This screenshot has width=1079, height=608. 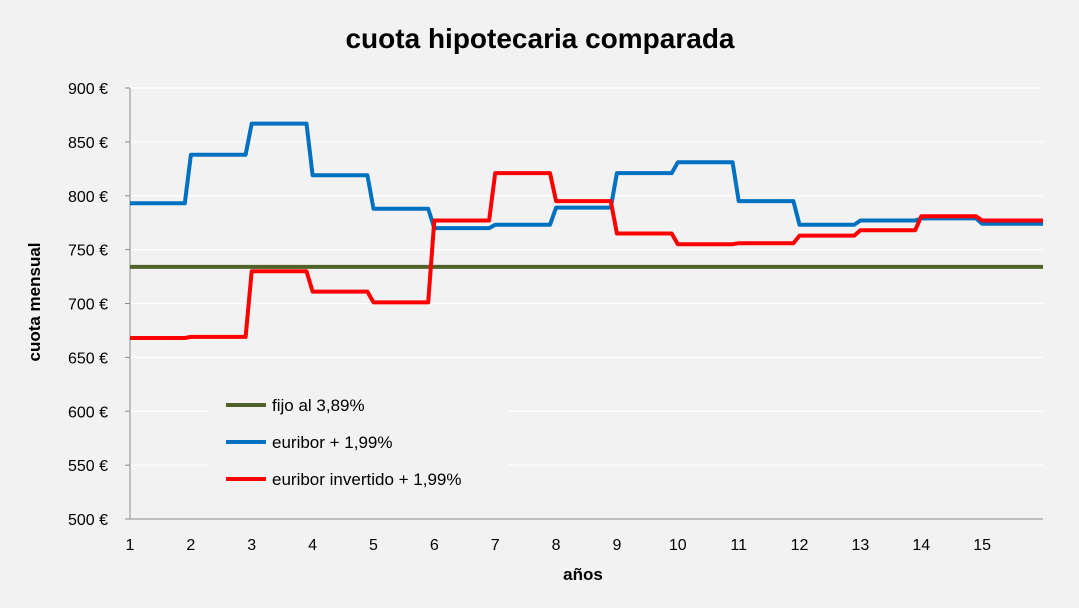 What do you see at coordinates (332, 442) in the screenshot?
I see `legend-label: euribor + 1,99%` at bounding box center [332, 442].